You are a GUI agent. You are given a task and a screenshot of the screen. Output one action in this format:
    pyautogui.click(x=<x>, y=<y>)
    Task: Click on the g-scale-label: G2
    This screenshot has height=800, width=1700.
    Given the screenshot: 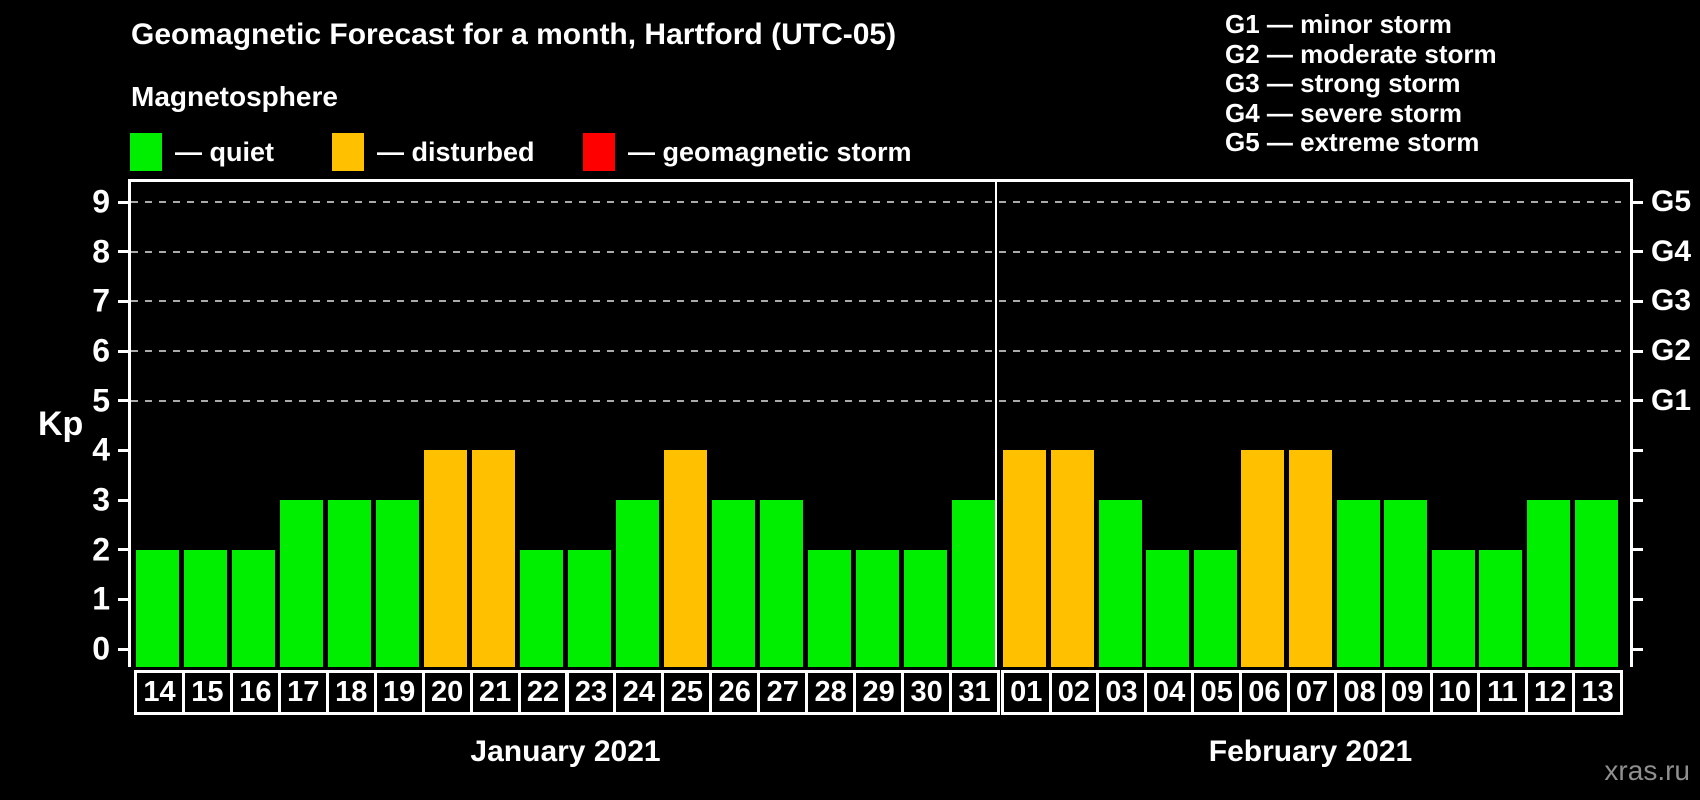 What is the action you would take?
    pyautogui.click(x=1671, y=350)
    